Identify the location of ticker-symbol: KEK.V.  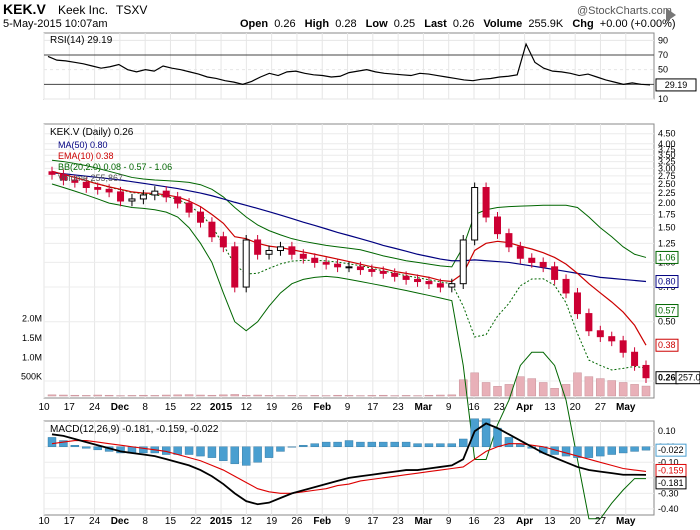
(24, 9).